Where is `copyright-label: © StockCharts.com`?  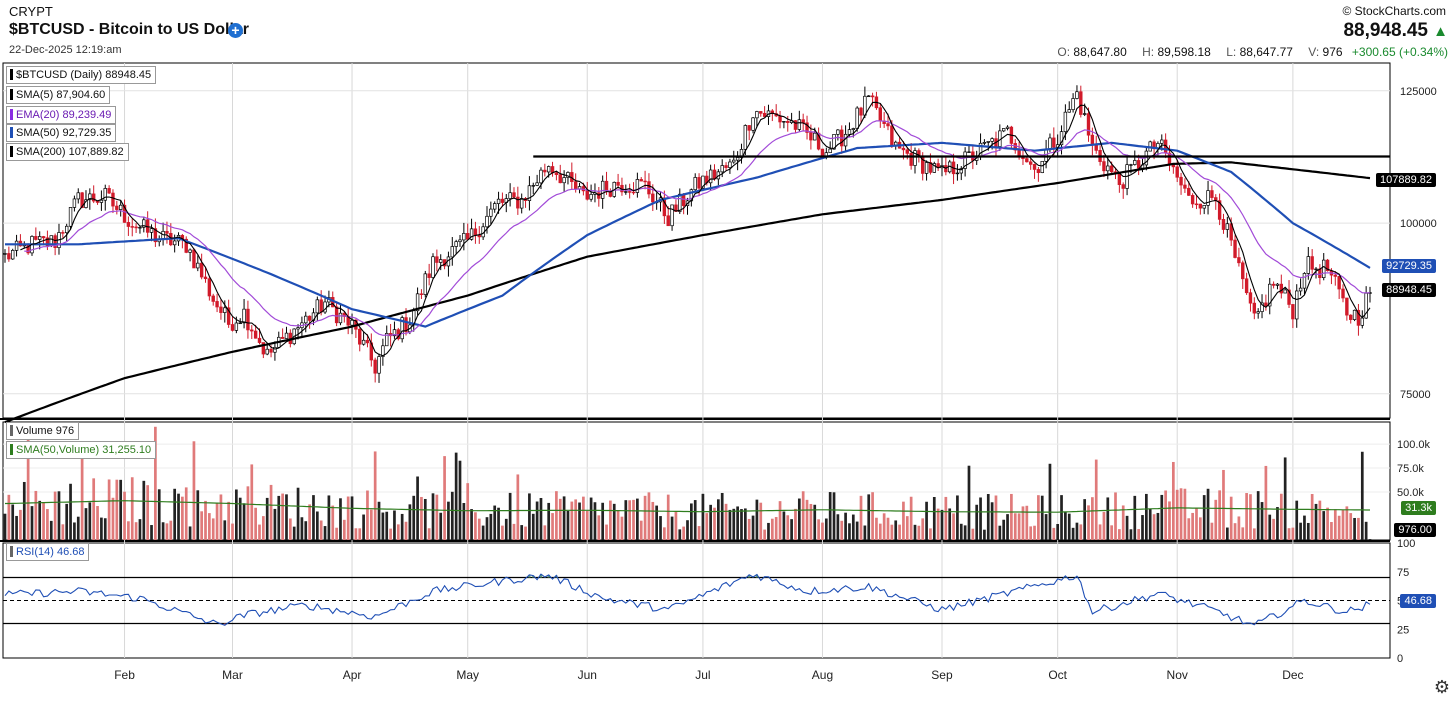 copyright-label: © StockCharts.com is located at coordinates (1394, 11).